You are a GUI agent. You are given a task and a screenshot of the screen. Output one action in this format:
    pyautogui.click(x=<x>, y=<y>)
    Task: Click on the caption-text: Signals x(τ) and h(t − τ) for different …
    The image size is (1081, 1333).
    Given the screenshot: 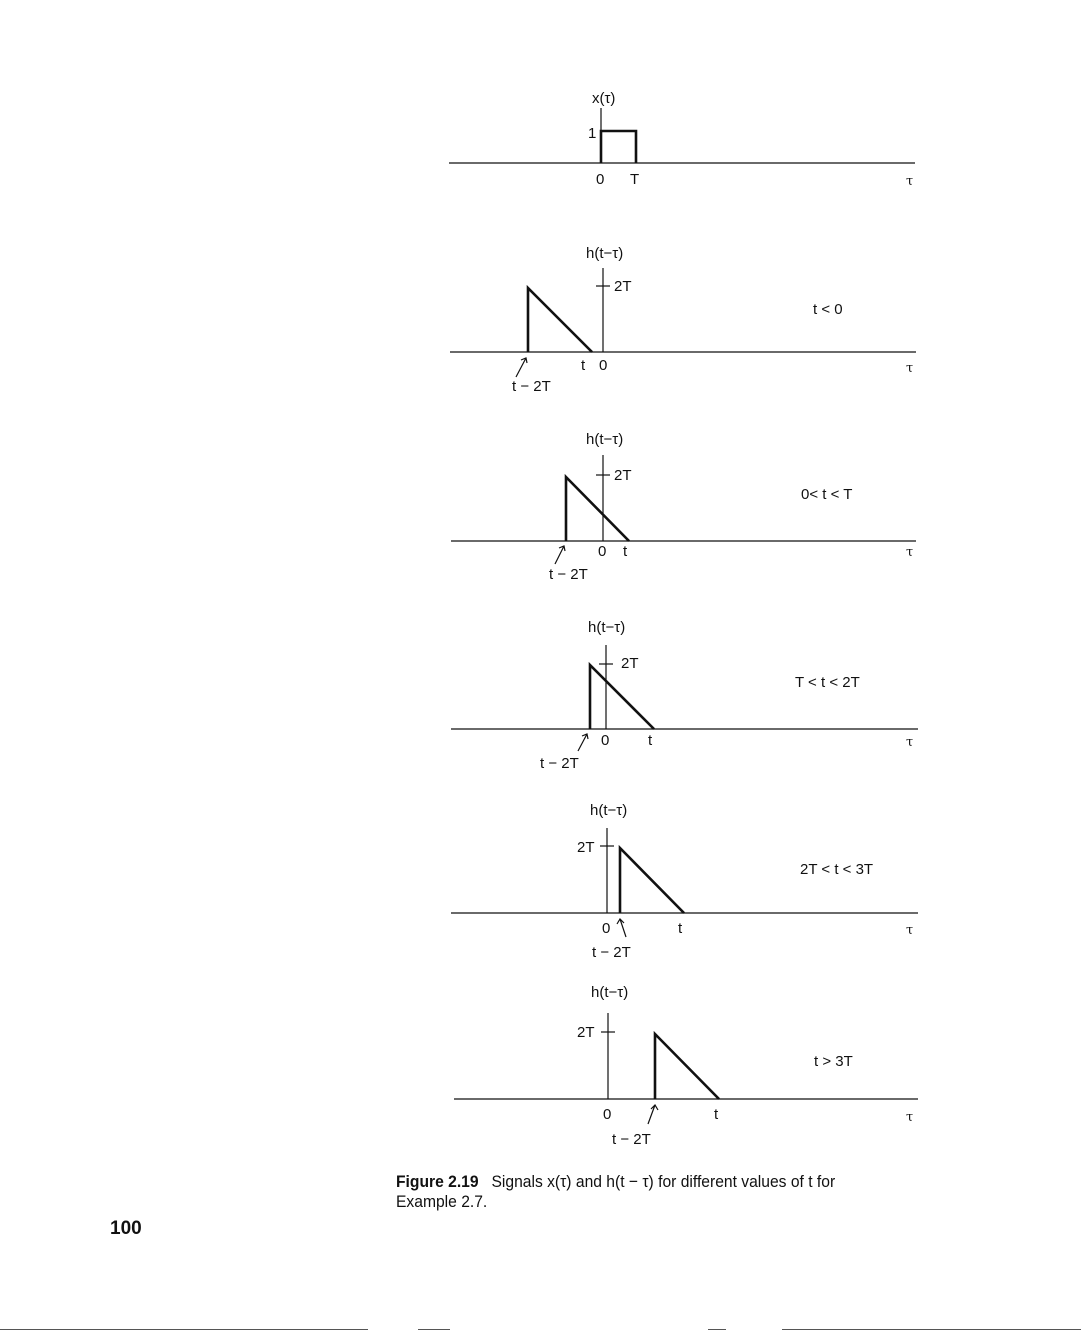 What is the action you would take?
    pyautogui.click(x=616, y=1191)
    